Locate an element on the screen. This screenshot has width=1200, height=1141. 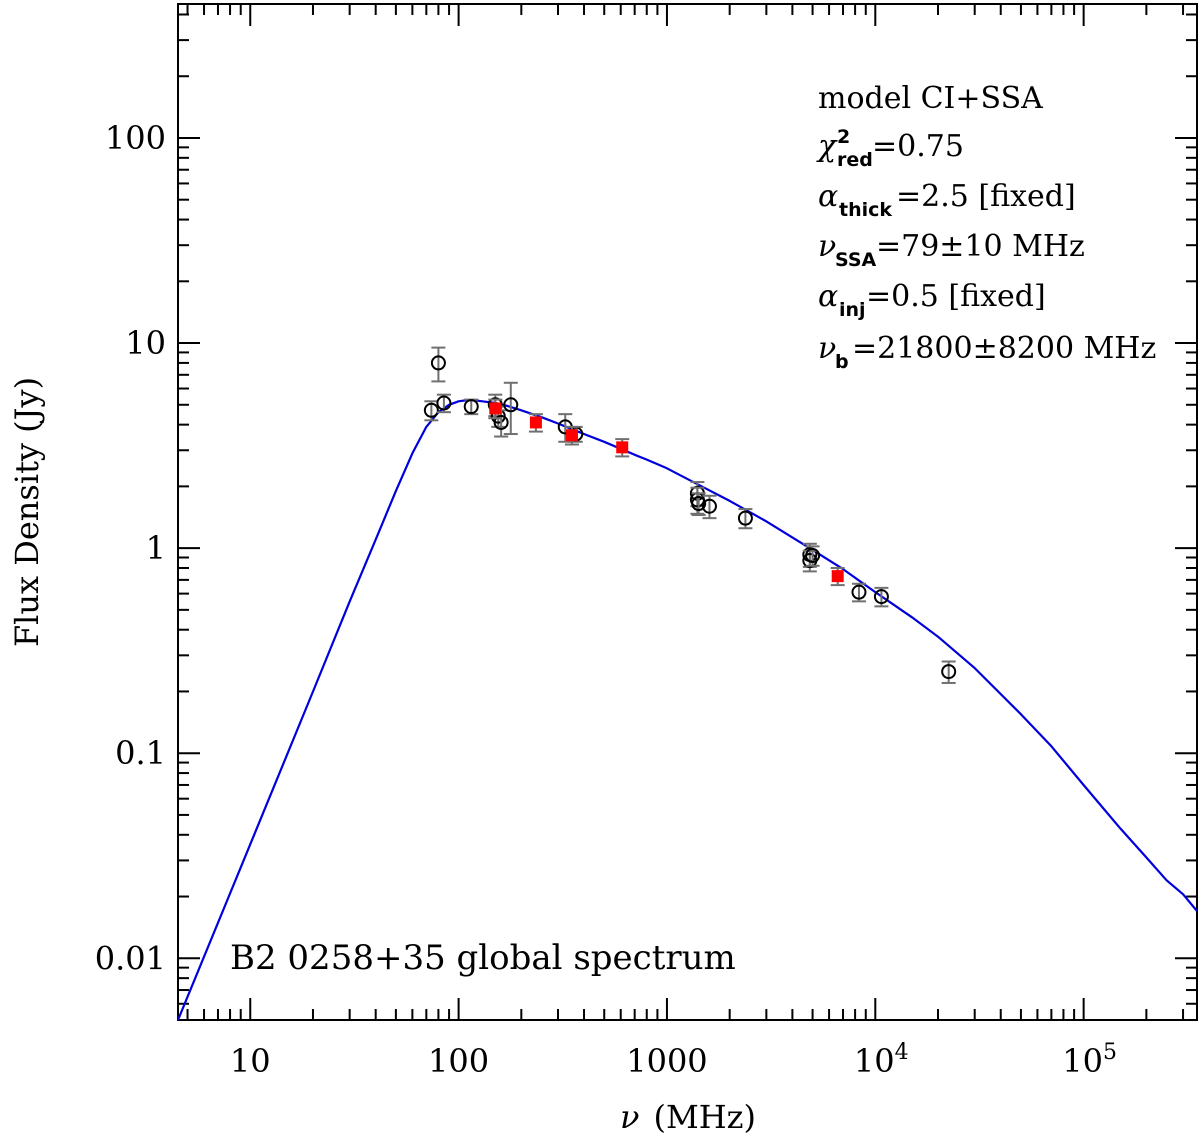
annotation-model: model CI+SSA is located at coordinates (930, 98).